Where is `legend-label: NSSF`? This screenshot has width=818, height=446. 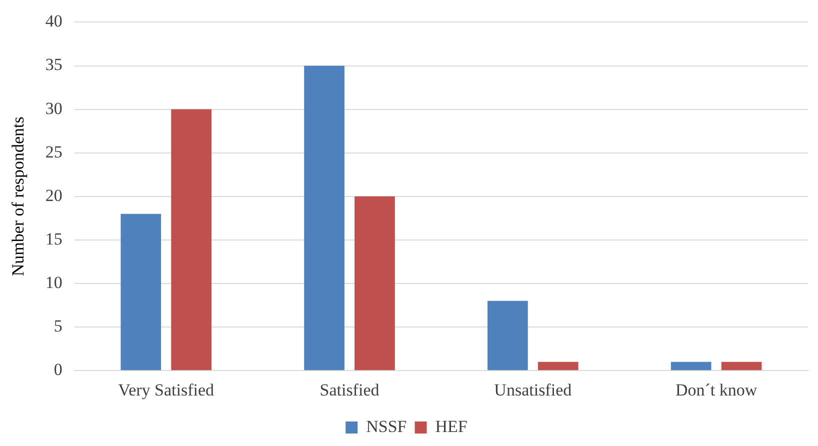 legend-label: NSSF is located at coordinates (386, 426).